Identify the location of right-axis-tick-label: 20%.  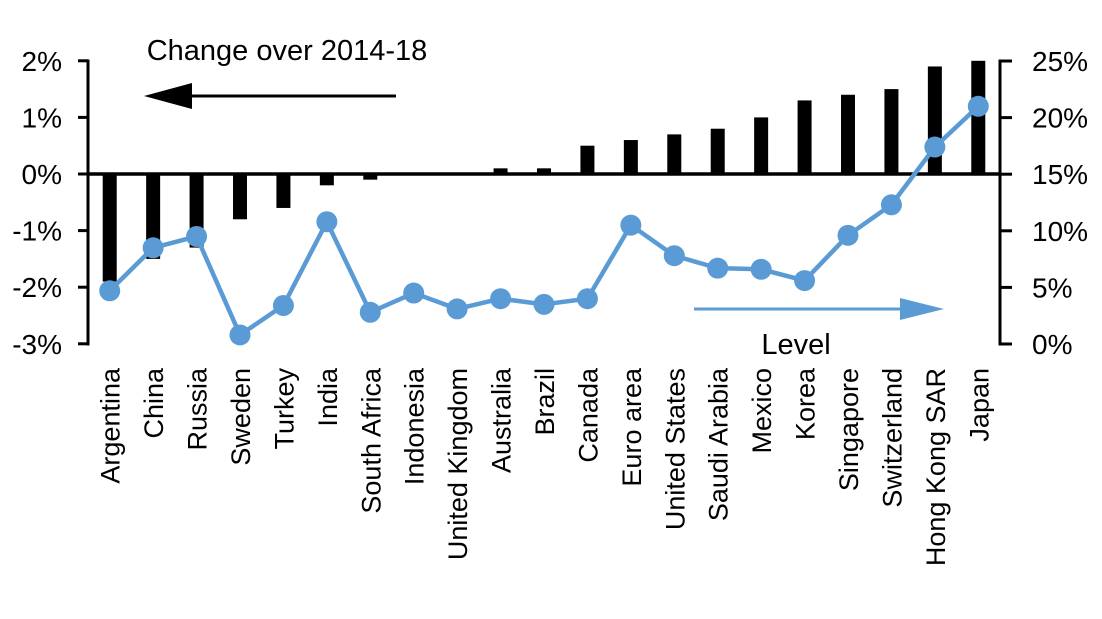
(1060, 118).